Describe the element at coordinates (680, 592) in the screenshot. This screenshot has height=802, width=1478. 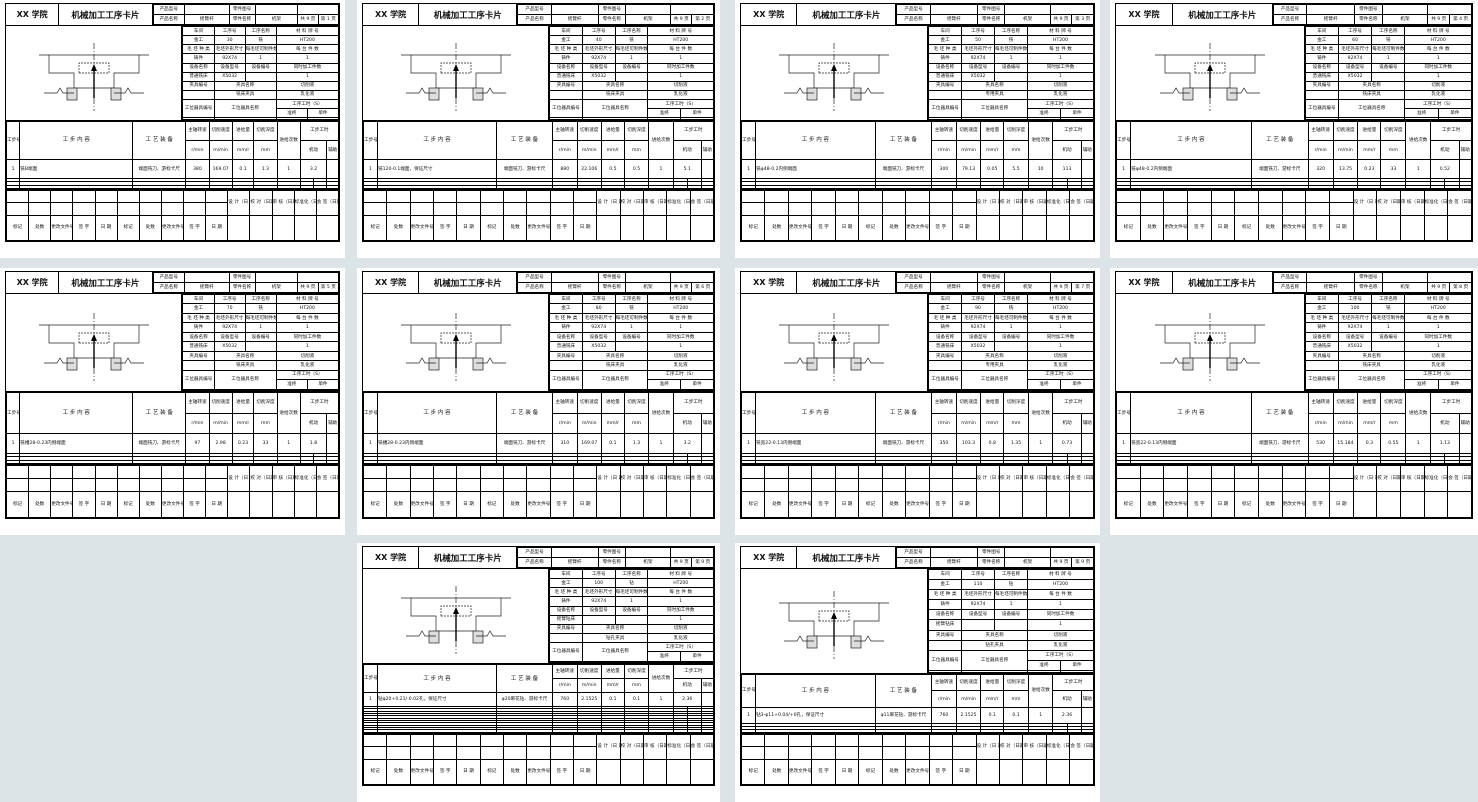
I see `per-unit-label: 每 台 件 数` at that location.